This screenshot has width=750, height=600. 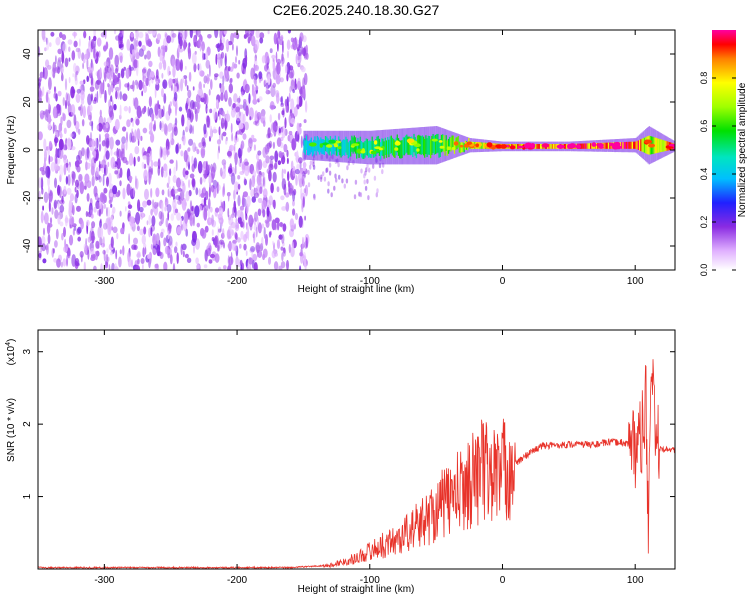 I want to click on colorbar-tick-label: 0.6, so click(x=704, y=126).